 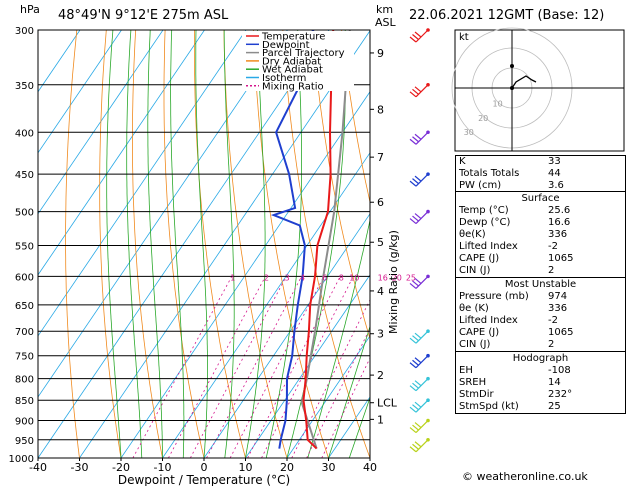 I want to click on temp-tick-label: 20, so click(x=287, y=467).